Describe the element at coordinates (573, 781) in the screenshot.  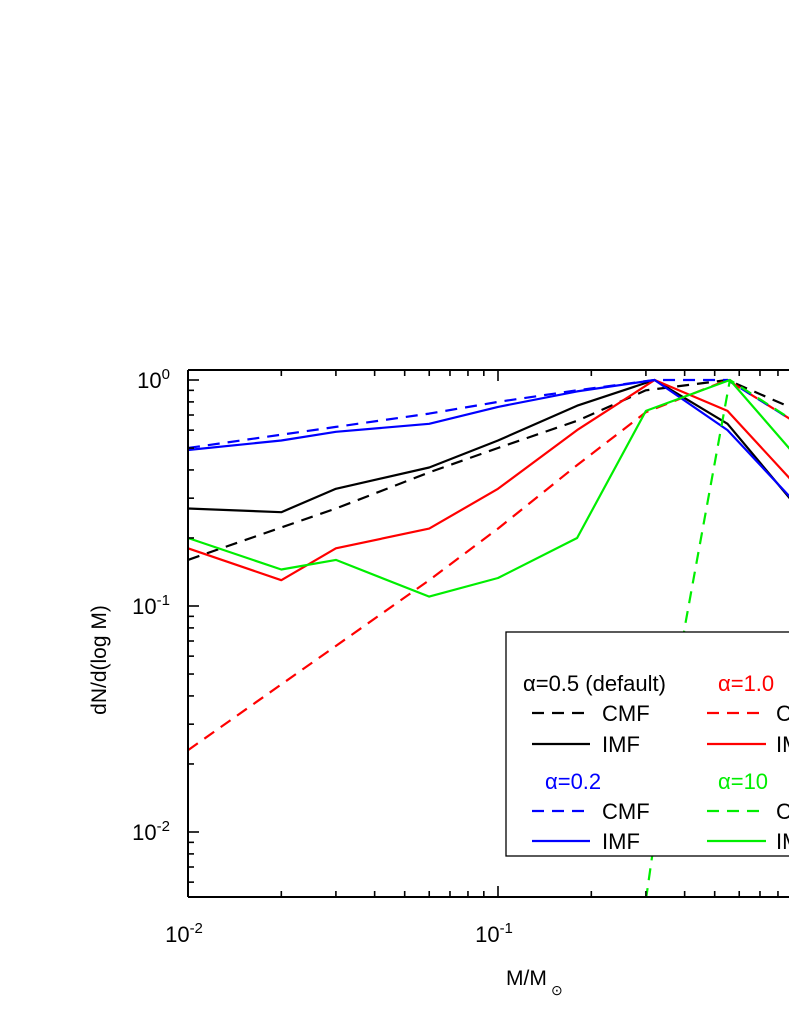
I see `legend-group-title: α=0.2` at that location.